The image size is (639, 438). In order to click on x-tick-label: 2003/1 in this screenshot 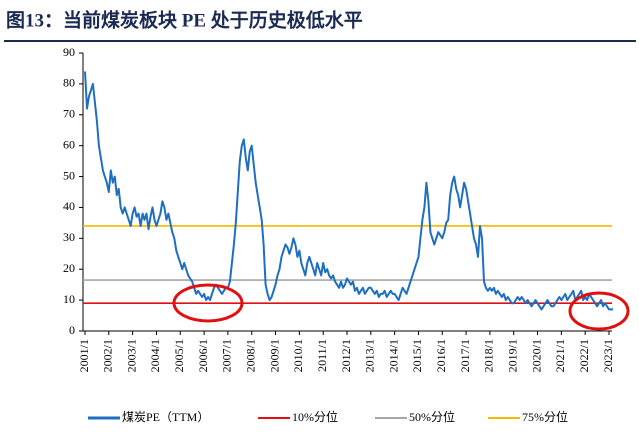, I will do `click(131, 355)`.